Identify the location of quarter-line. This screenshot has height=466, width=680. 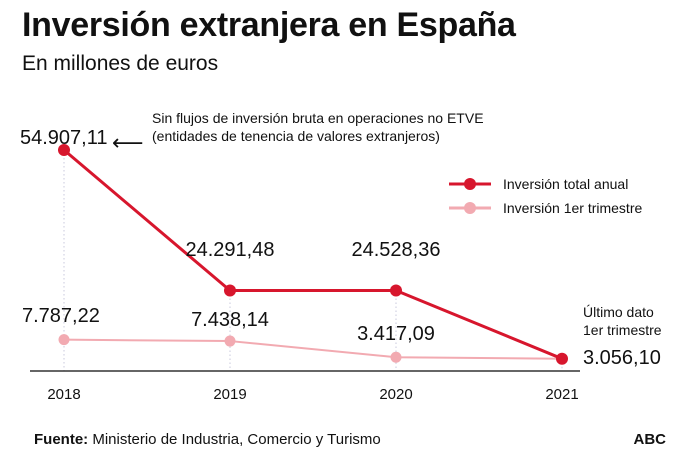
(313, 349).